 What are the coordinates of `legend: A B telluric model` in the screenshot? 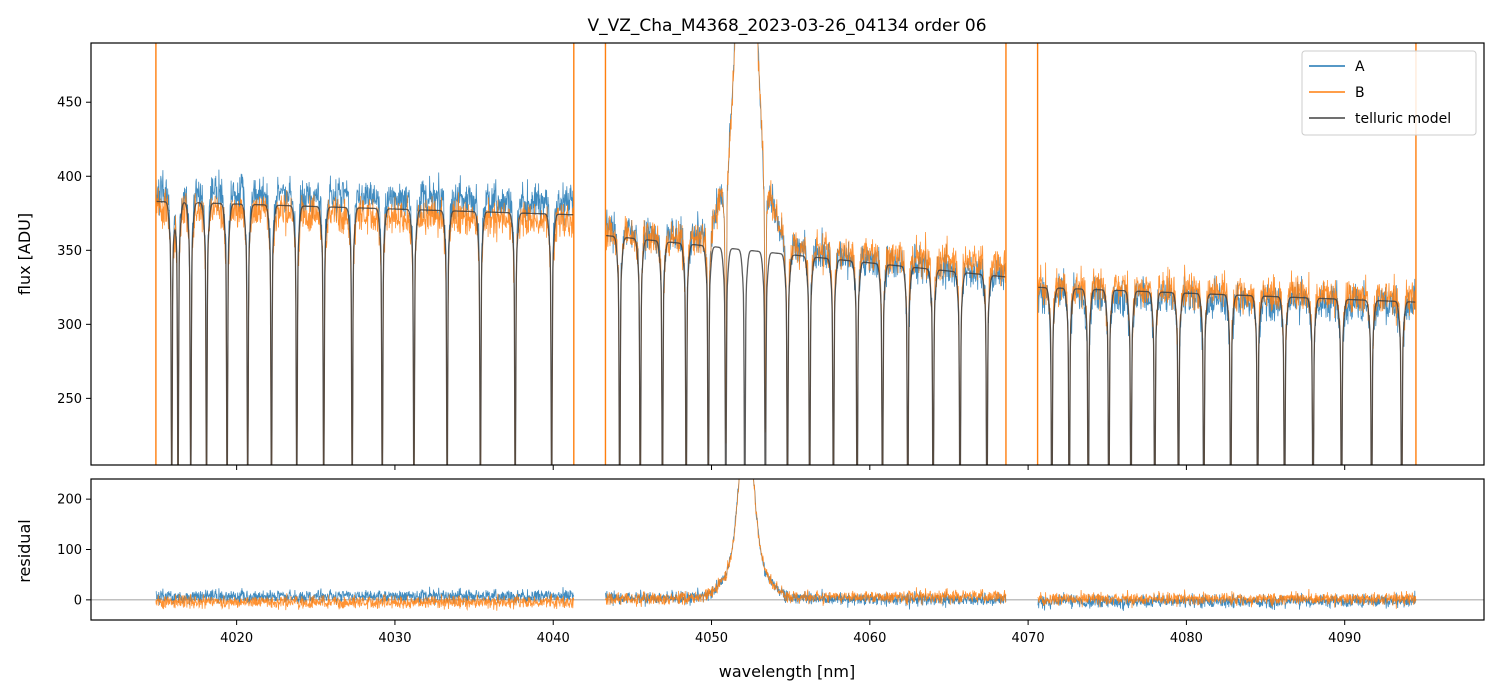 It's located at (1389, 93).